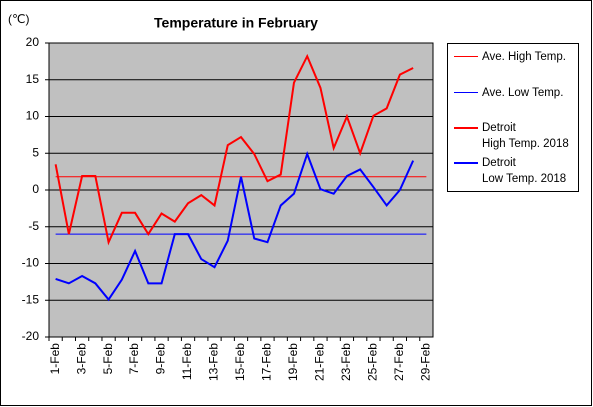 The width and height of the screenshot is (593, 407). Describe the element at coordinates (18, 19) in the screenshot. I see `y-axis-label: (℃)` at that location.